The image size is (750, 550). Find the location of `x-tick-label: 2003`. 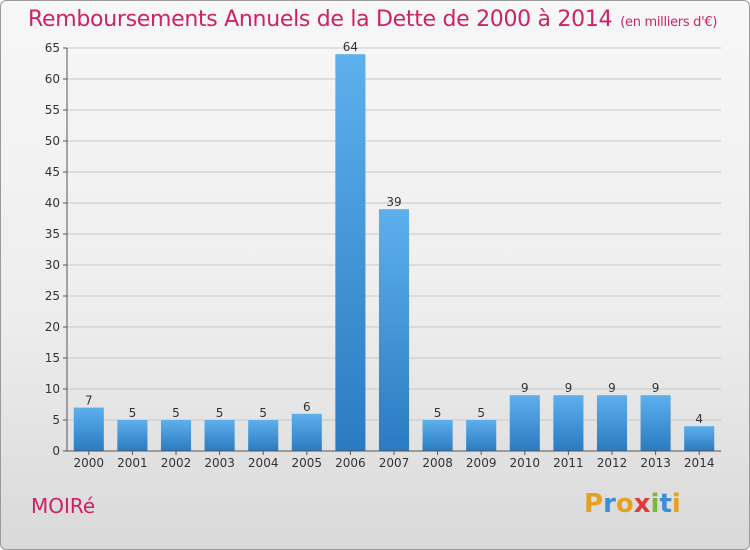

x-tick-label: 2003 is located at coordinates (219, 463).